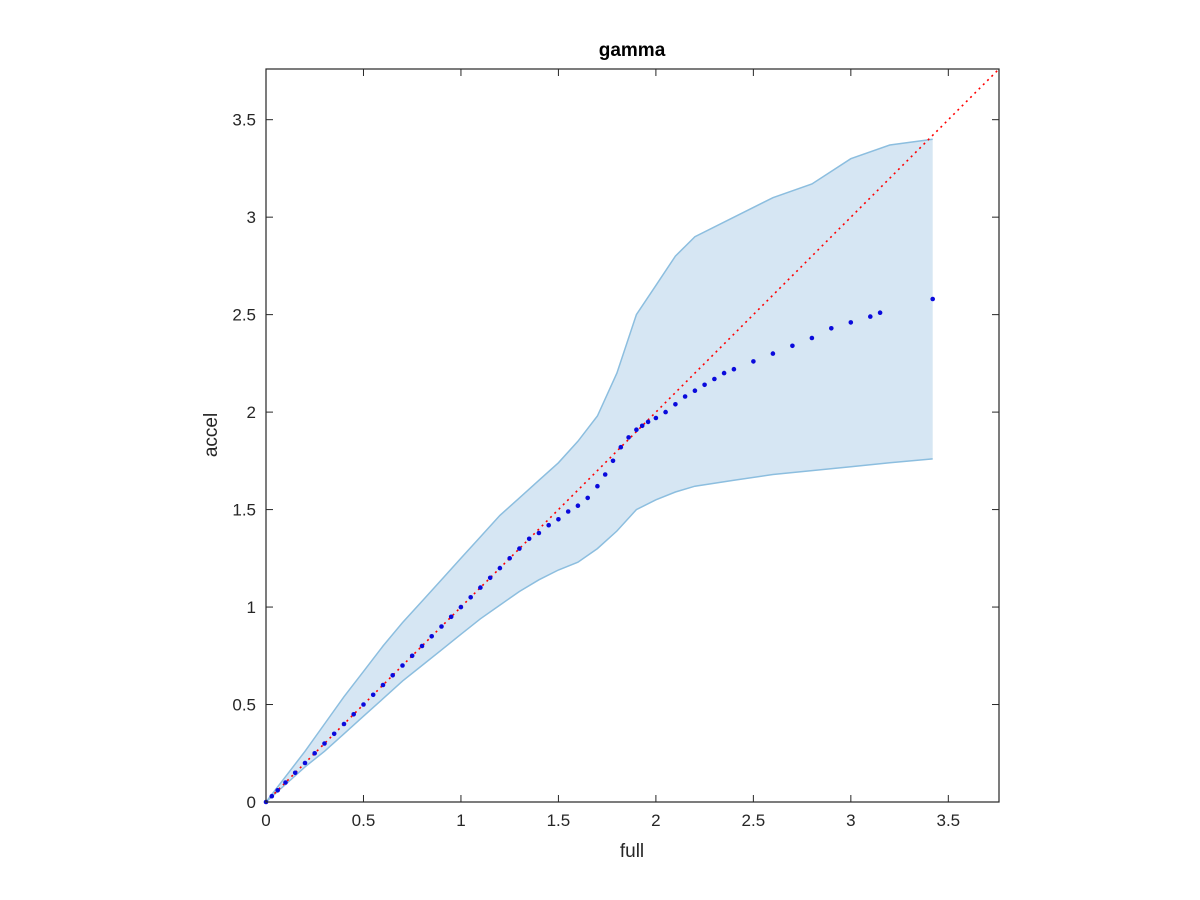  What do you see at coordinates (265, 820) in the screenshot?
I see `x-tick-label: 0` at bounding box center [265, 820].